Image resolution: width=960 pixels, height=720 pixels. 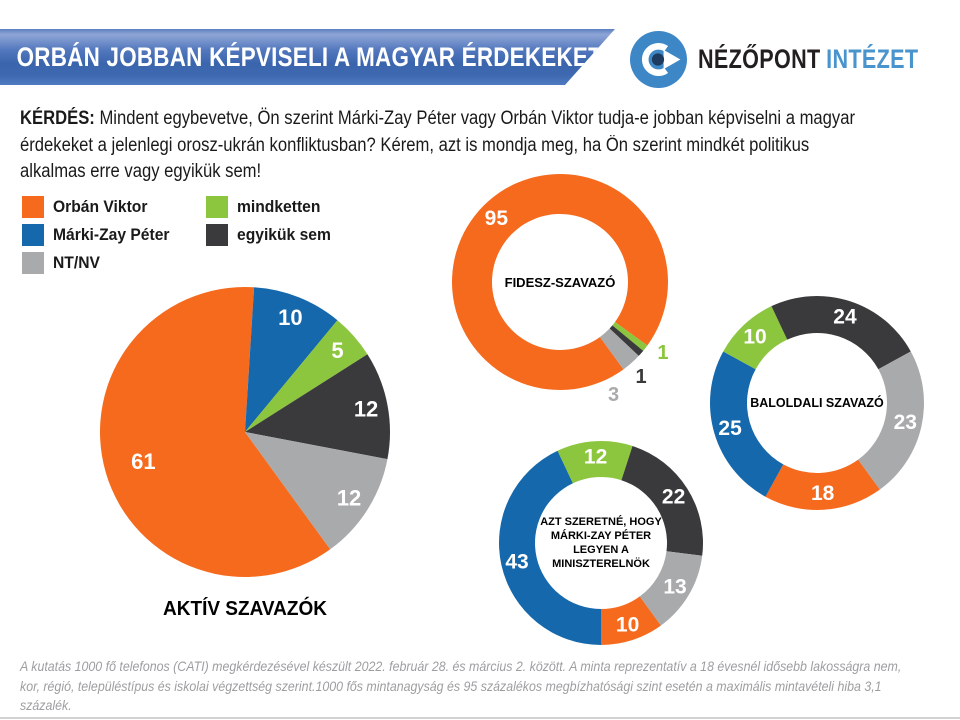 What do you see at coordinates (673, 496) in the screenshot?
I see `value-label-egyikuk-sem: 22` at bounding box center [673, 496].